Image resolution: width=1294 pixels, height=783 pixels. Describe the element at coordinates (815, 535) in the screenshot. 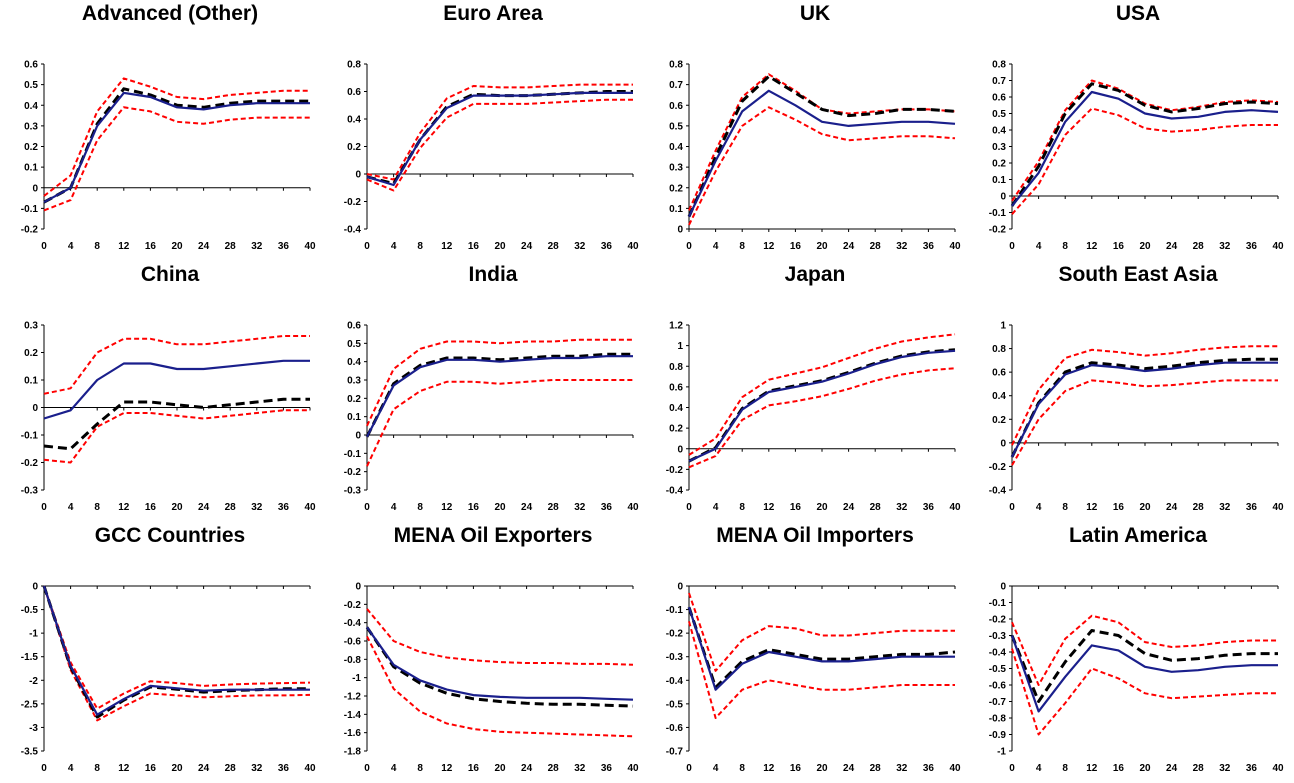

I see `chart-title: MENA Oil Importers` at that location.